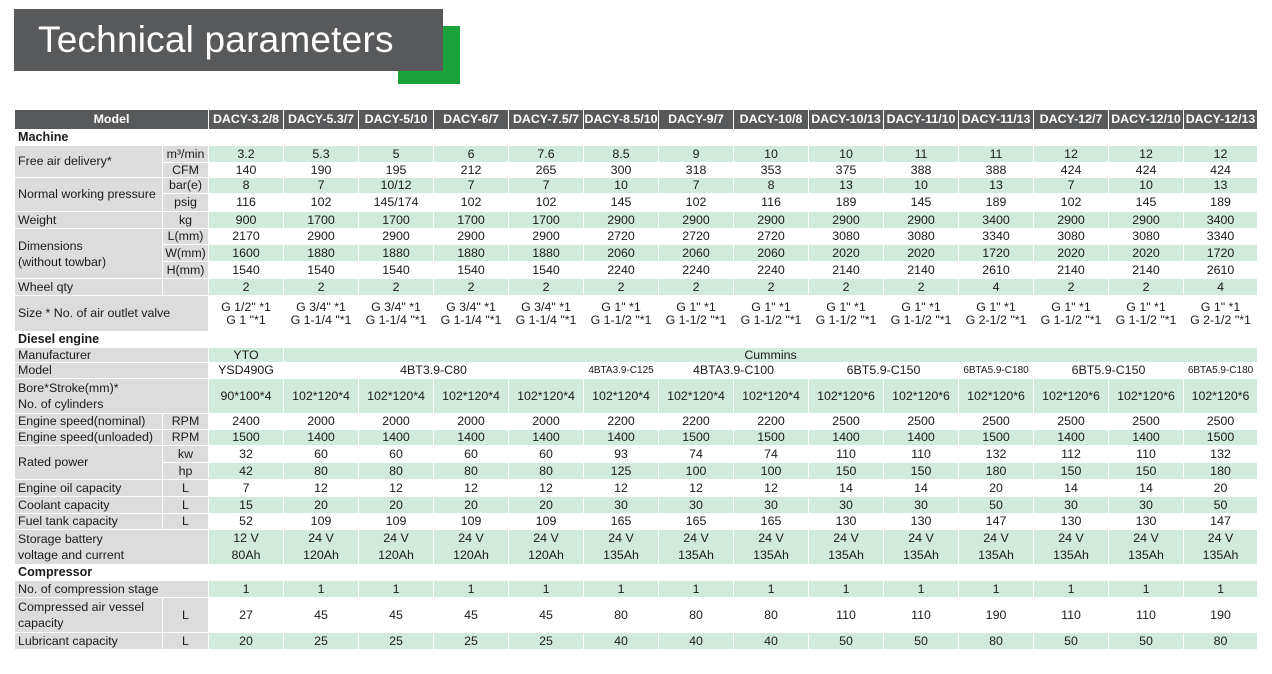  I want to click on table-row: Machine, so click(636, 137).